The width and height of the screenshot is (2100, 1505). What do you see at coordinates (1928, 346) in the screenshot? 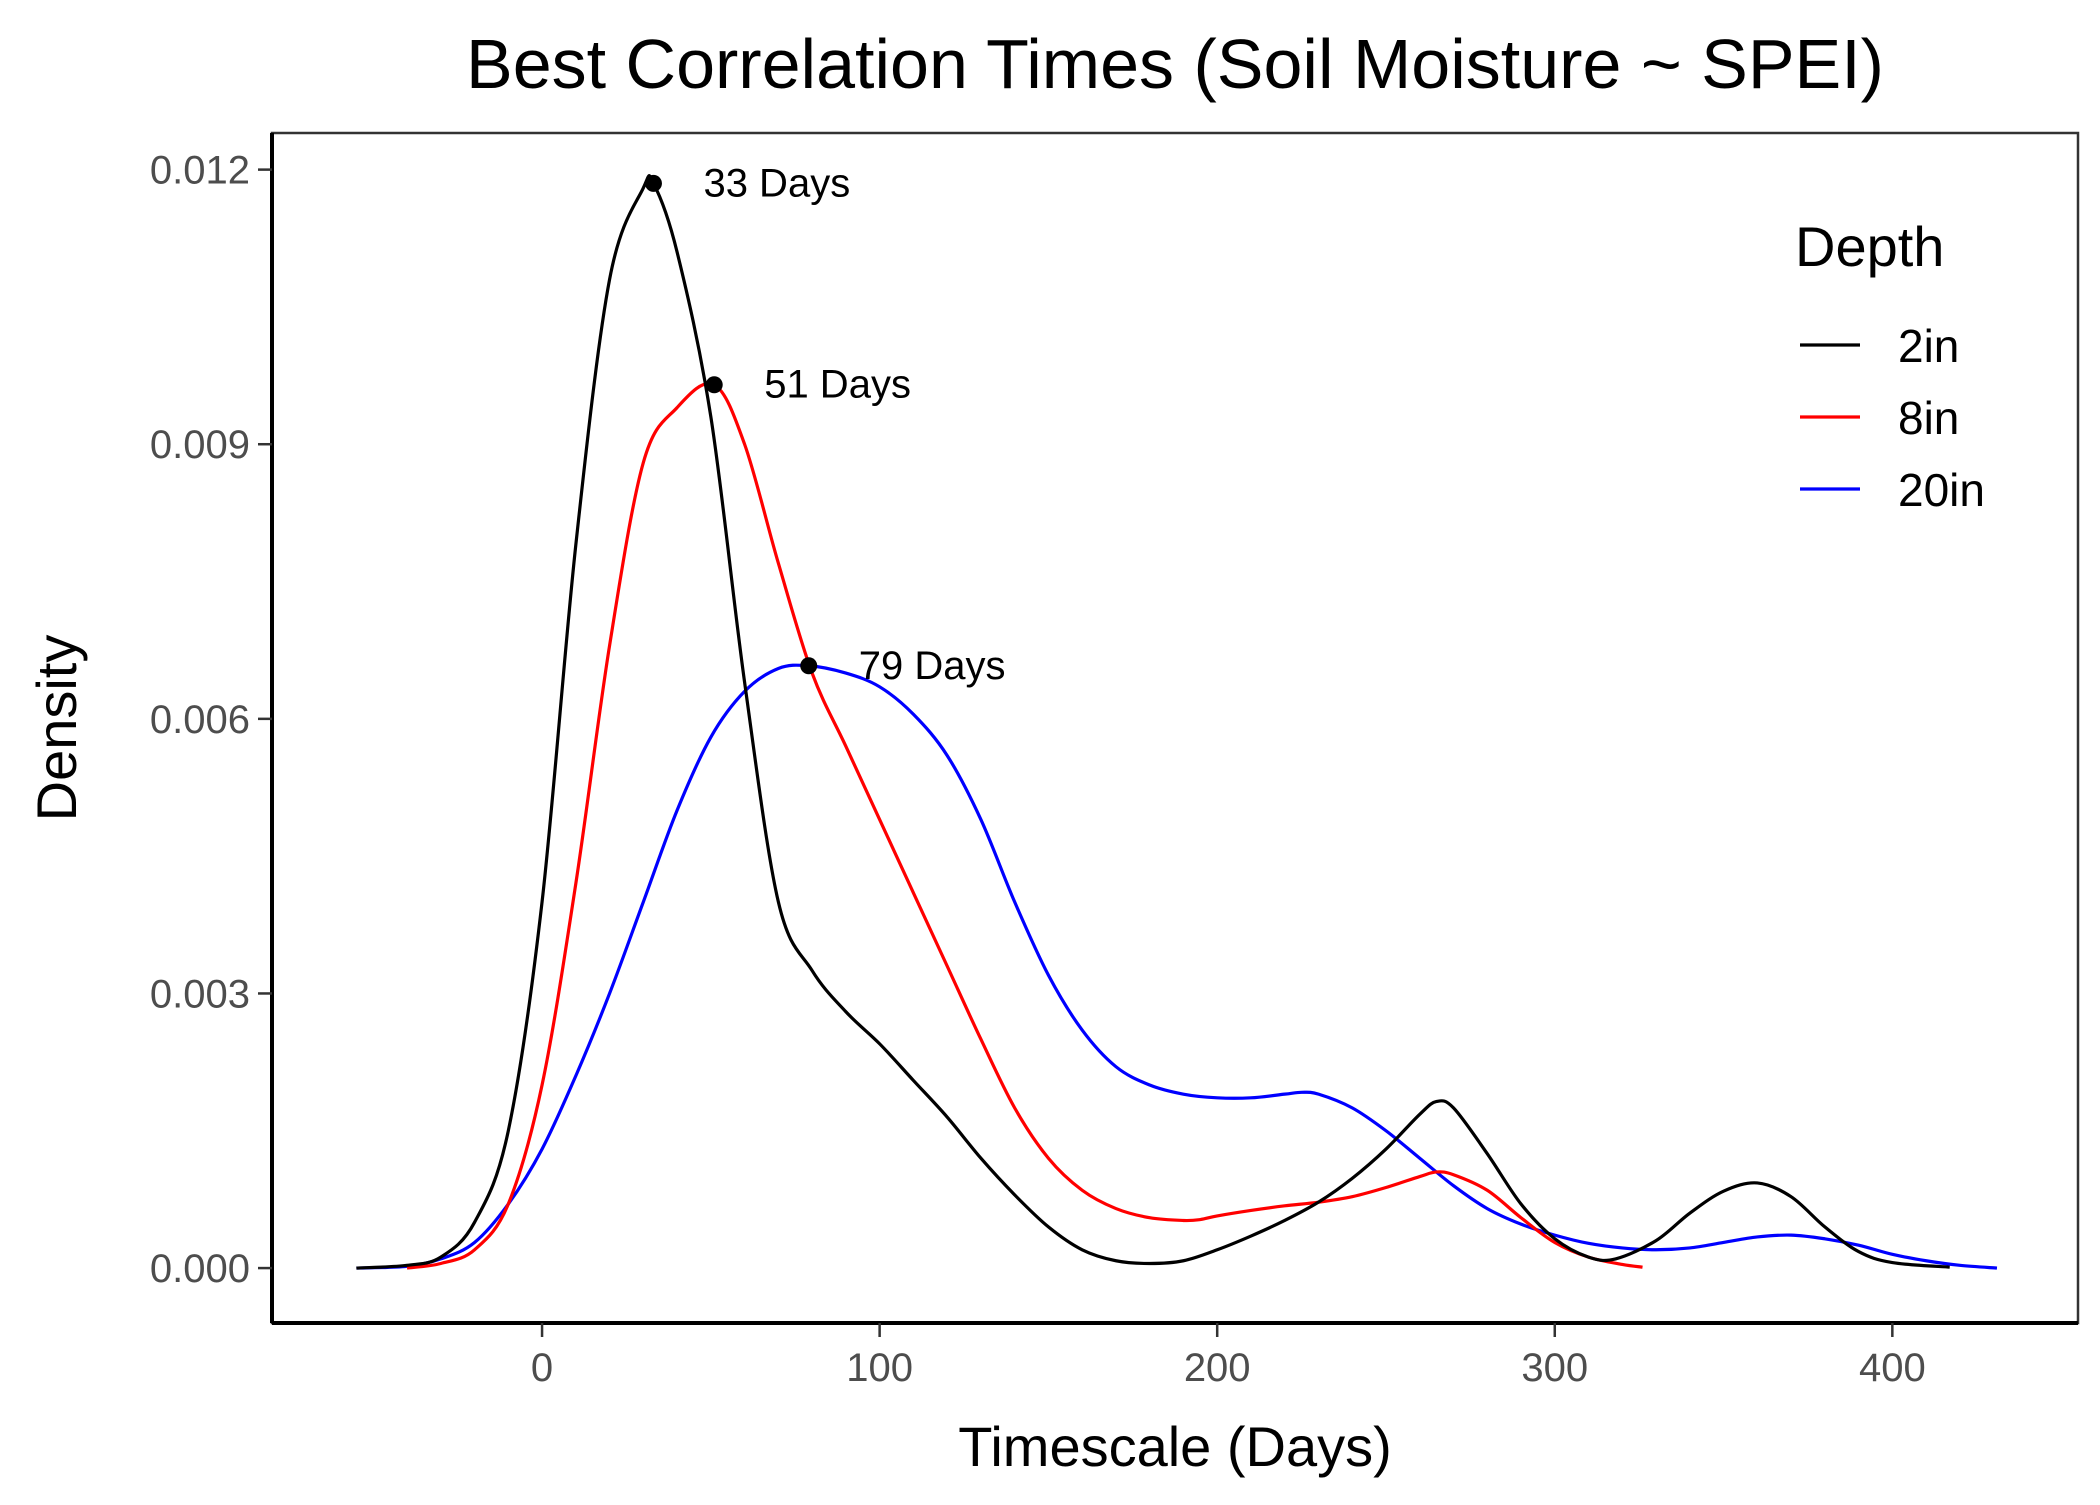
I see `legend-label-2in: 2in` at bounding box center [1928, 346].